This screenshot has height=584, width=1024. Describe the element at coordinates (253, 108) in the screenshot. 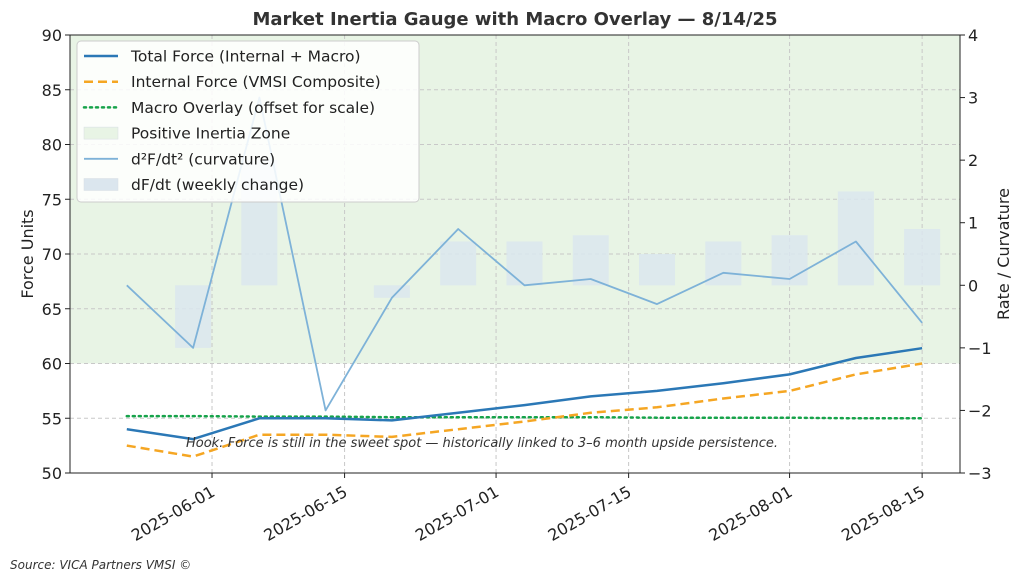

I see `legend-label: Macro Overlay (offset for scale)` at that location.